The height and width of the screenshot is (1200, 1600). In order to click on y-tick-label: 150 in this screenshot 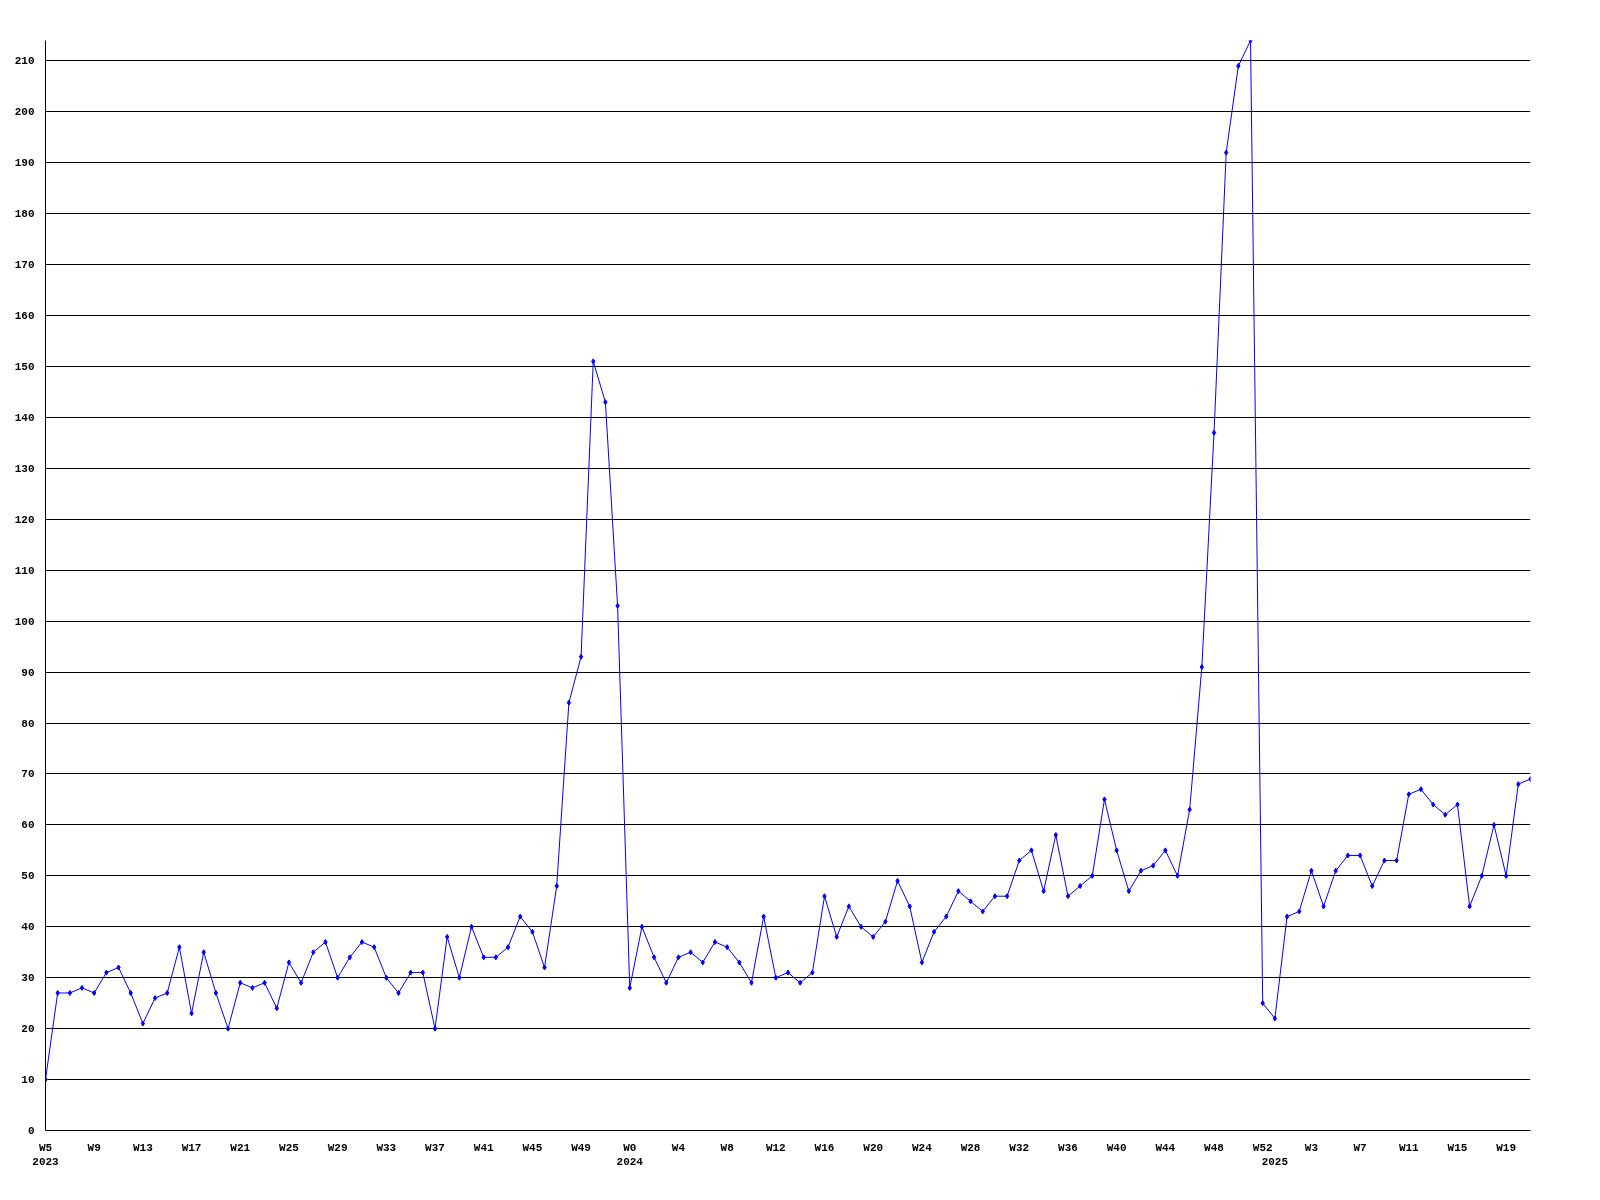, I will do `click(24, 366)`.